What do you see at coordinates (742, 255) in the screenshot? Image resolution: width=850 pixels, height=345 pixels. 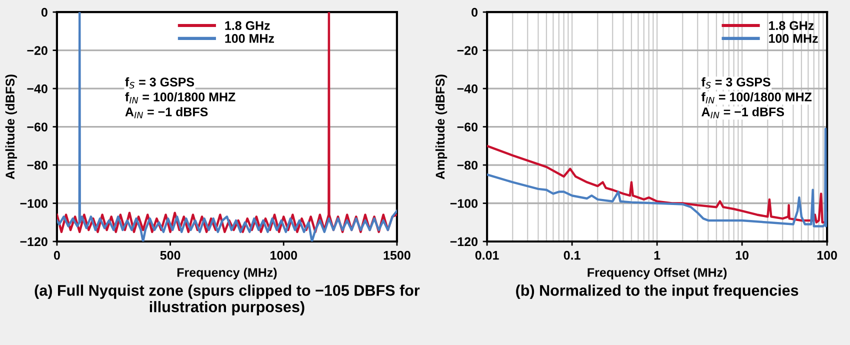 I see `x-tick-label: 10` at bounding box center [742, 255].